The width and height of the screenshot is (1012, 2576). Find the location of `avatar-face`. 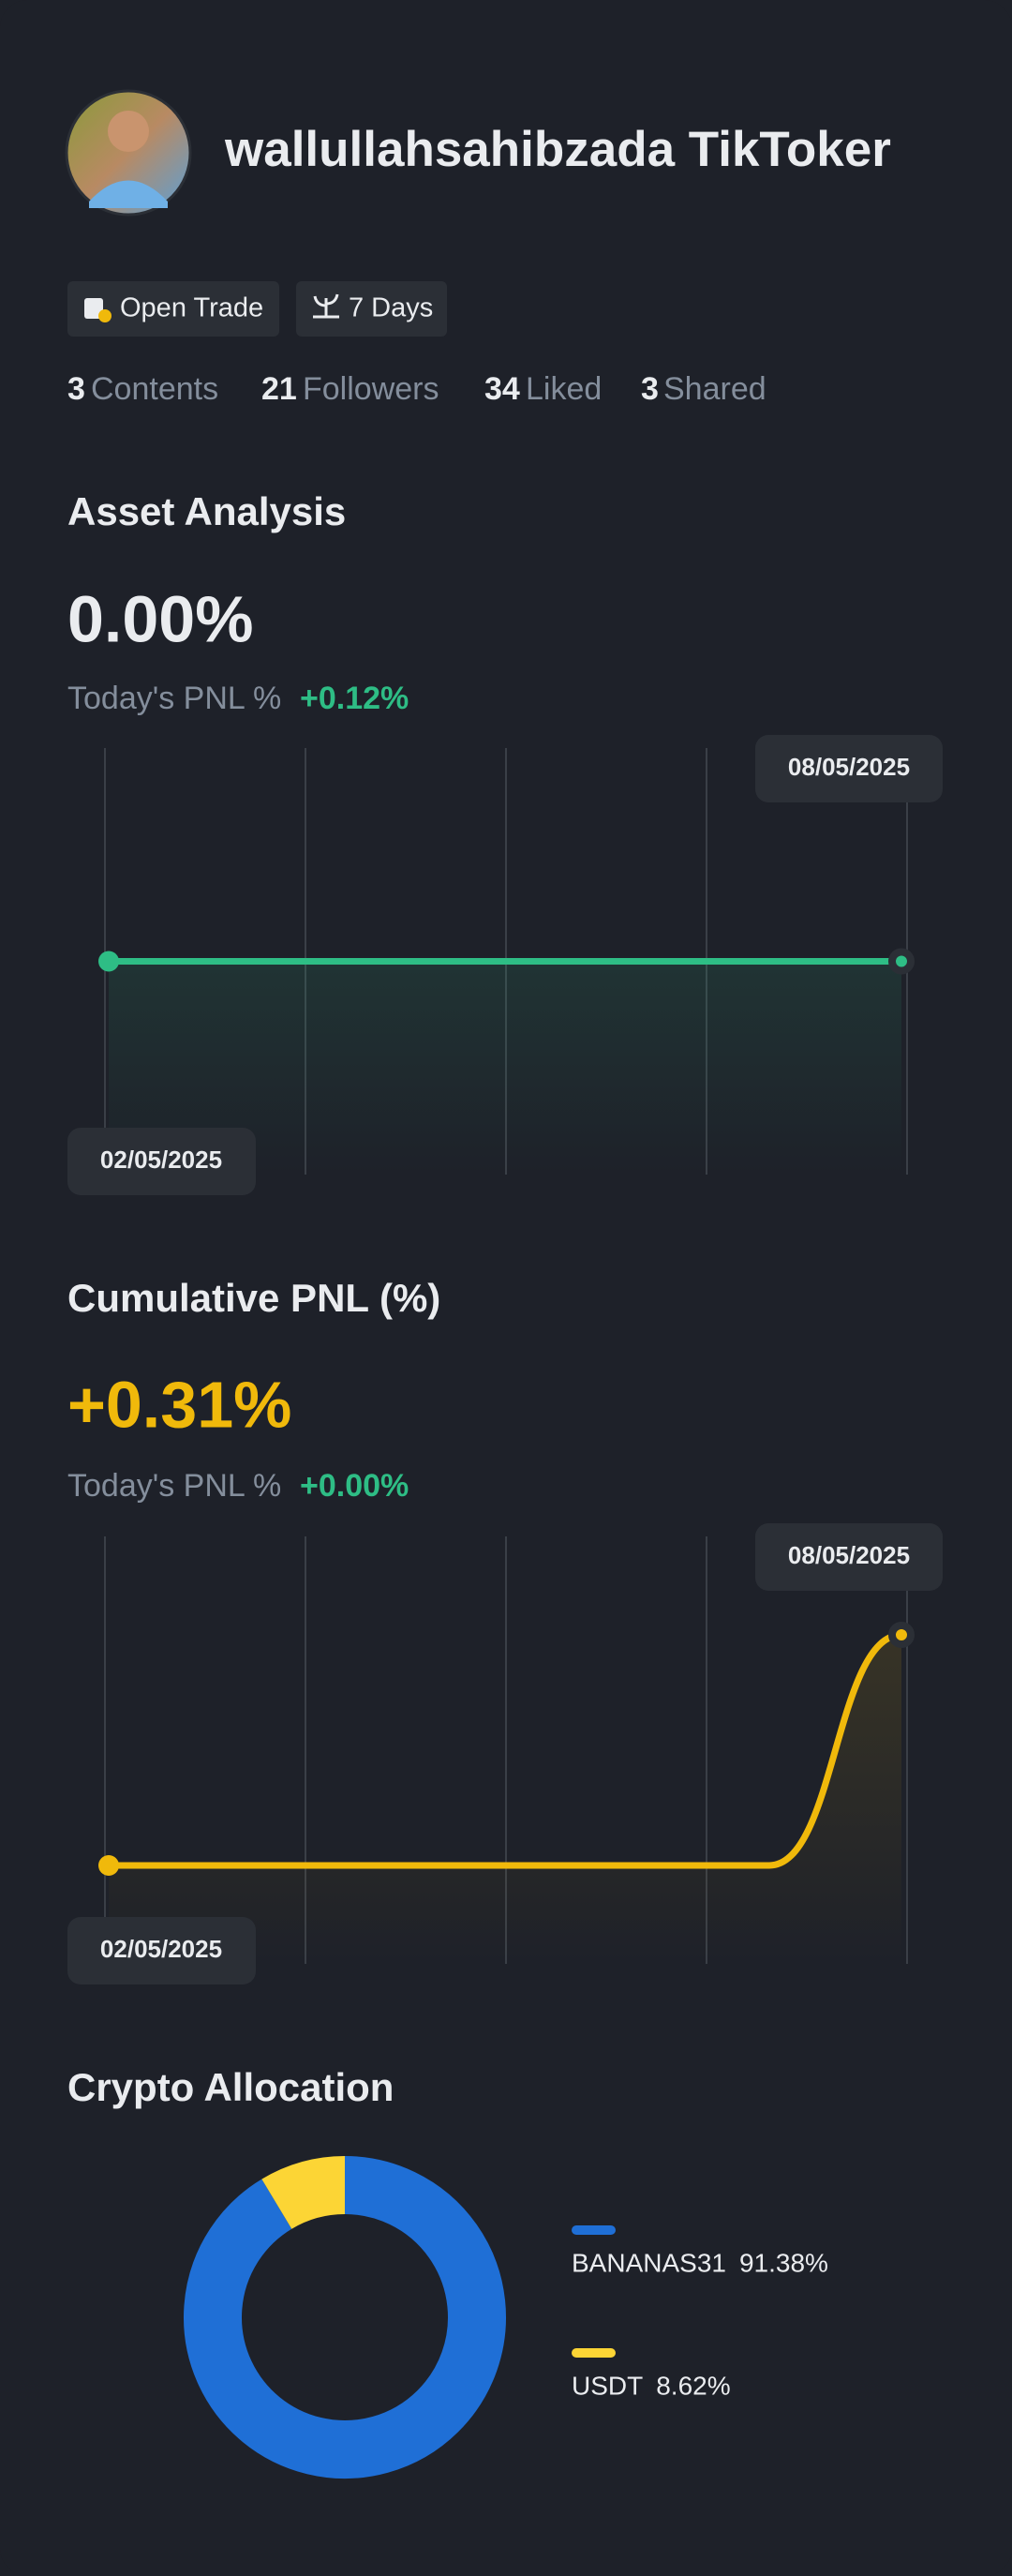

avatar-face is located at coordinates (128, 131).